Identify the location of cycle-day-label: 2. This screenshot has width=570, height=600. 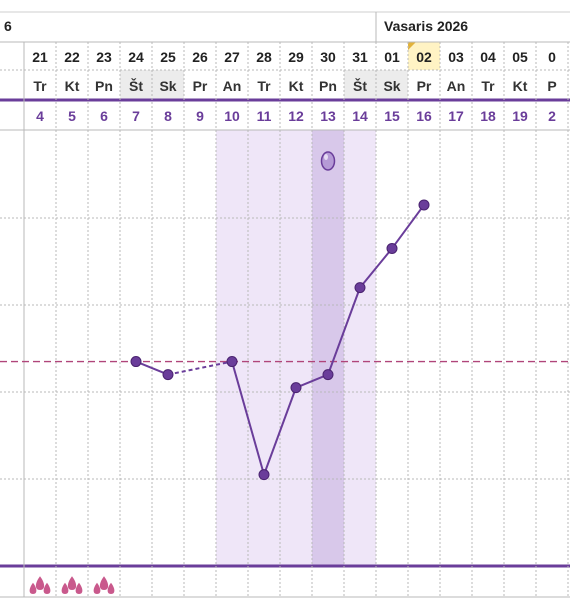
(552, 116).